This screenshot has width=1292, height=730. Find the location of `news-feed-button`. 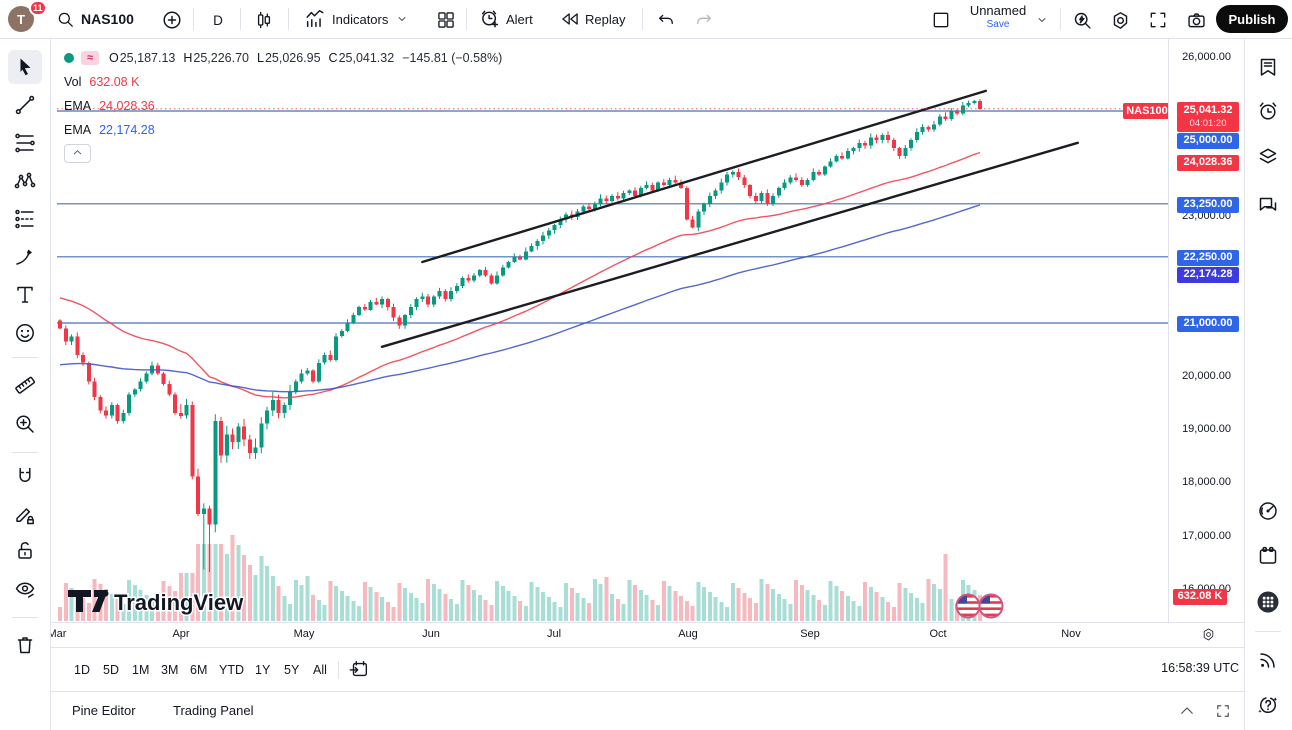

news-feed-button is located at coordinates (1268, 660).